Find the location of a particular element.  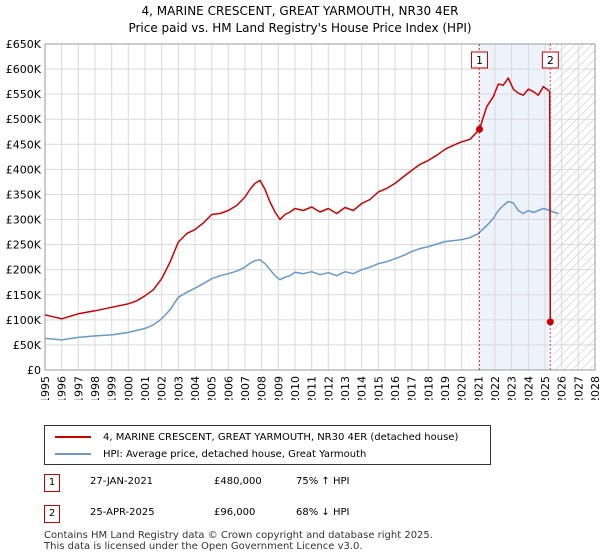

x-tick-label-28: 2023 is located at coordinates (512, 388).